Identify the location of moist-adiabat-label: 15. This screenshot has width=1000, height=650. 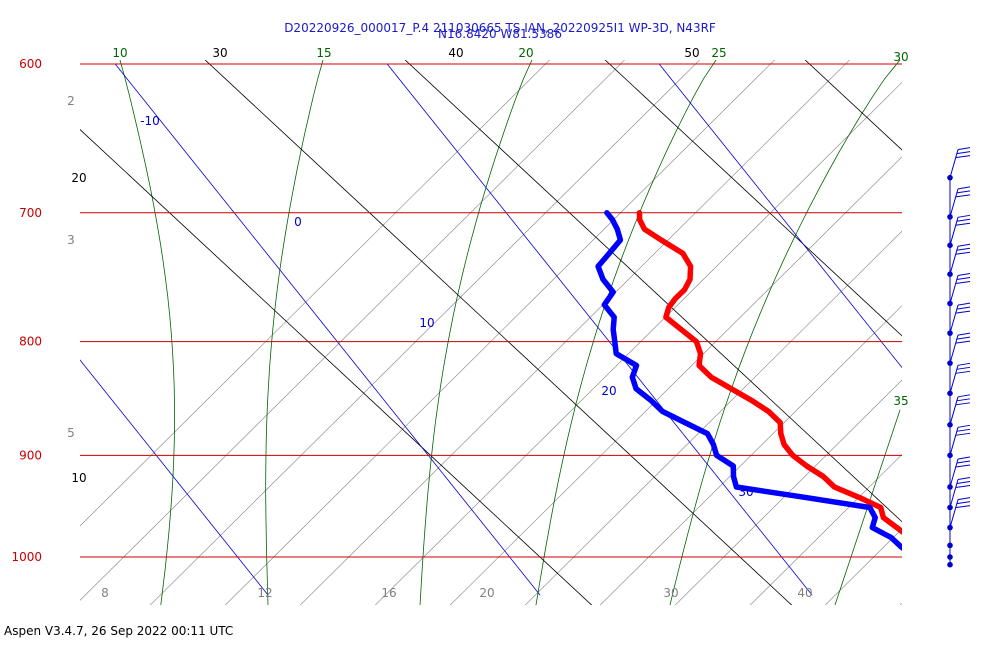
(323, 53).